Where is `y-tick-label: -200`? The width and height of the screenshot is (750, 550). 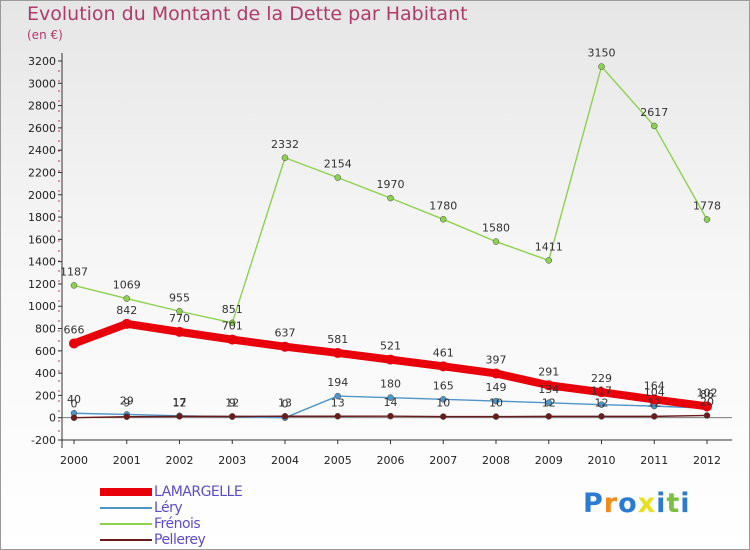
y-tick-label: -200 is located at coordinates (43, 440).